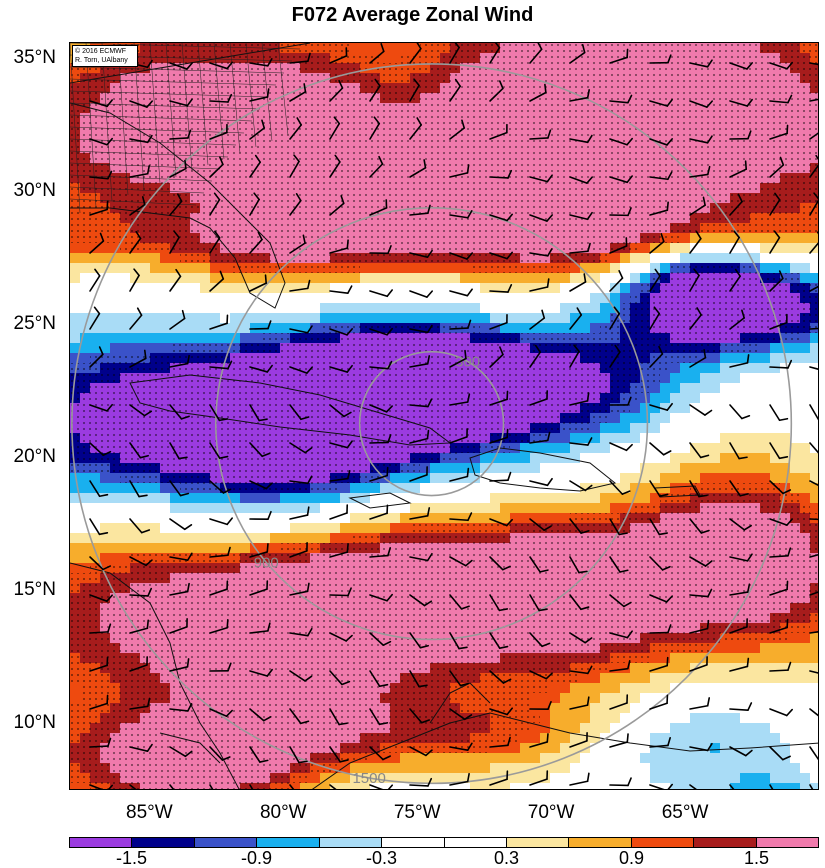 The image size is (825, 868). What do you see at coordinates (685, 813) in the screenshot?
I see `lon-label: 65°W` at bounding box center [685, 813].